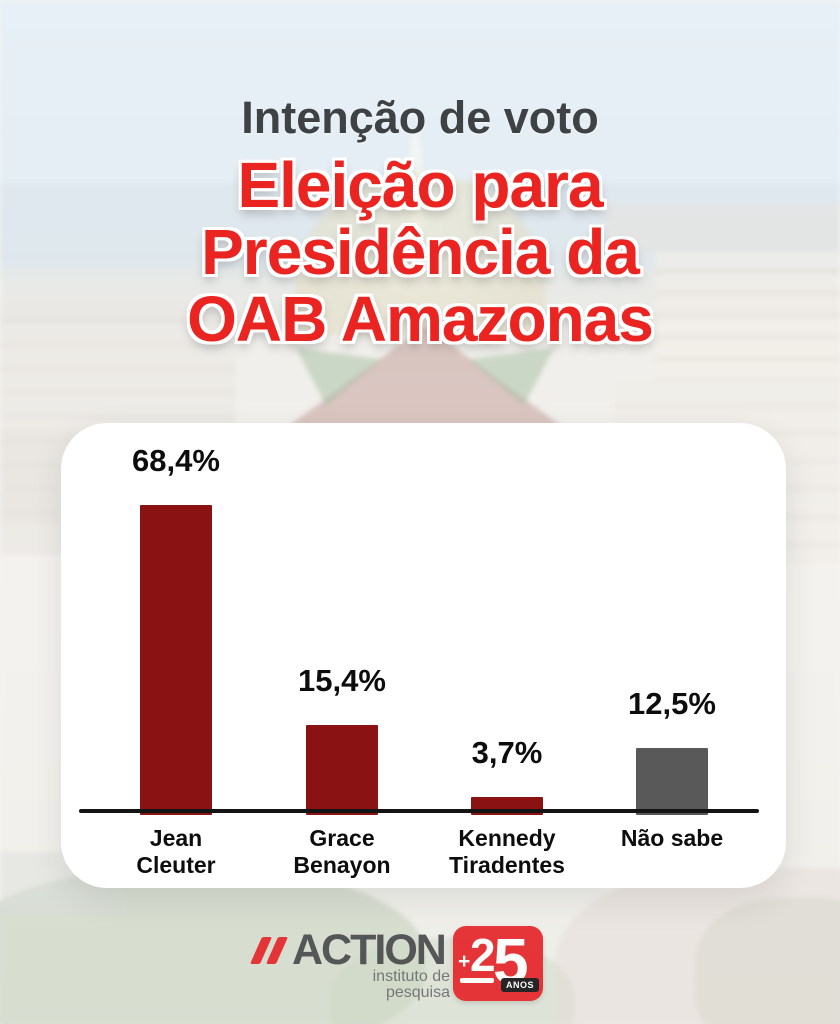 This screenshot has width=840, height=1024. What do you see at coordinates (420, 319) in the screenshot?
I see `title-line-3: OAB Amazonas` at bounding box center [420, 319].